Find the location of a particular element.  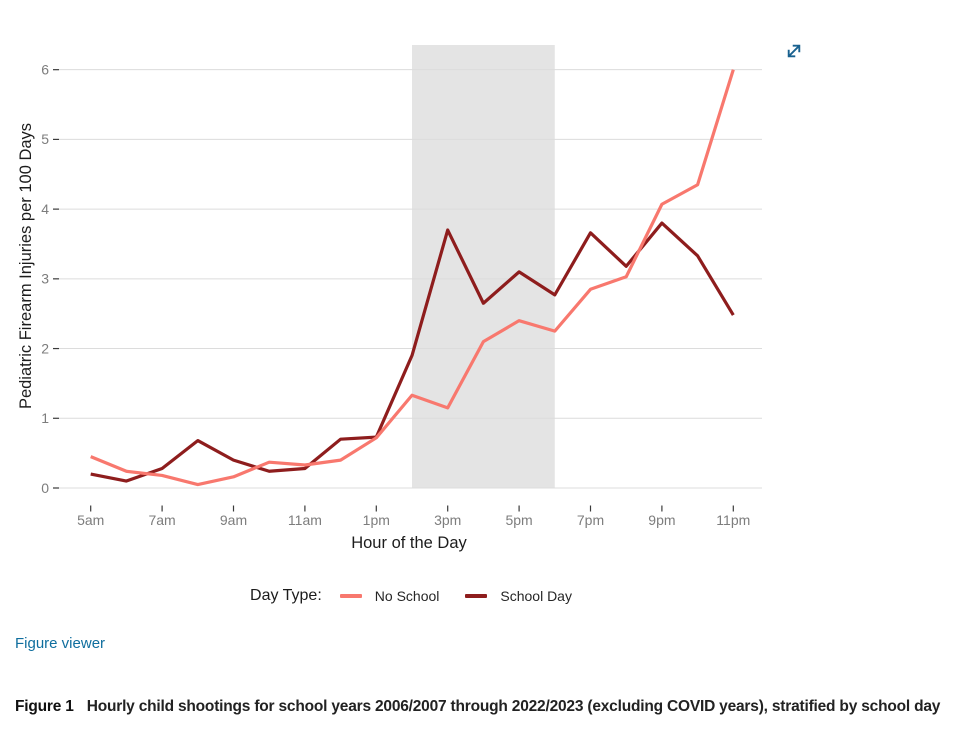

y-tick-label: 0 is located at coordinates (45, 488).